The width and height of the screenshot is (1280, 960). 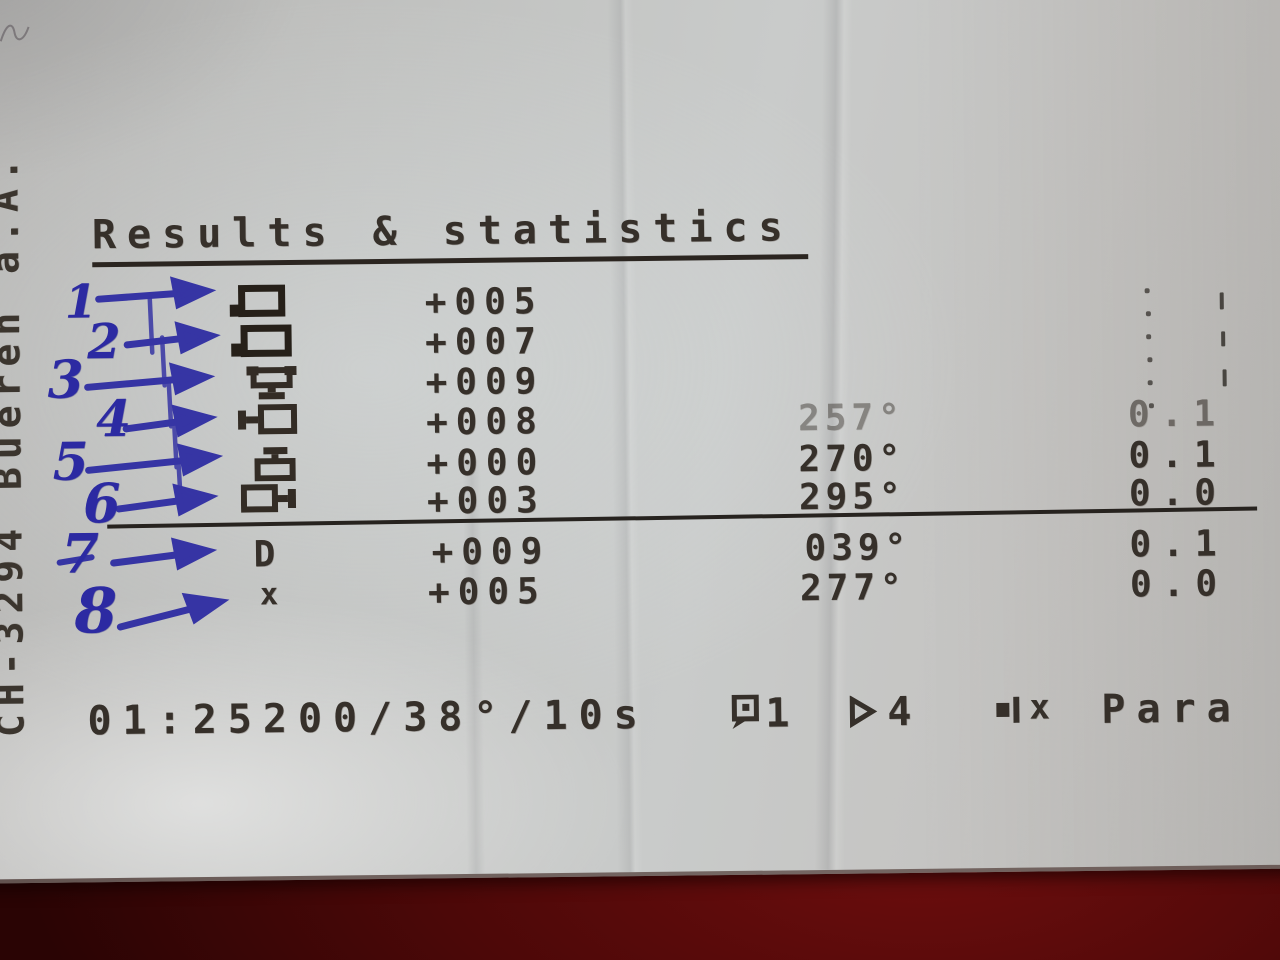 I want to click on row-stat: 0.0, so click(x=1179, y=584).